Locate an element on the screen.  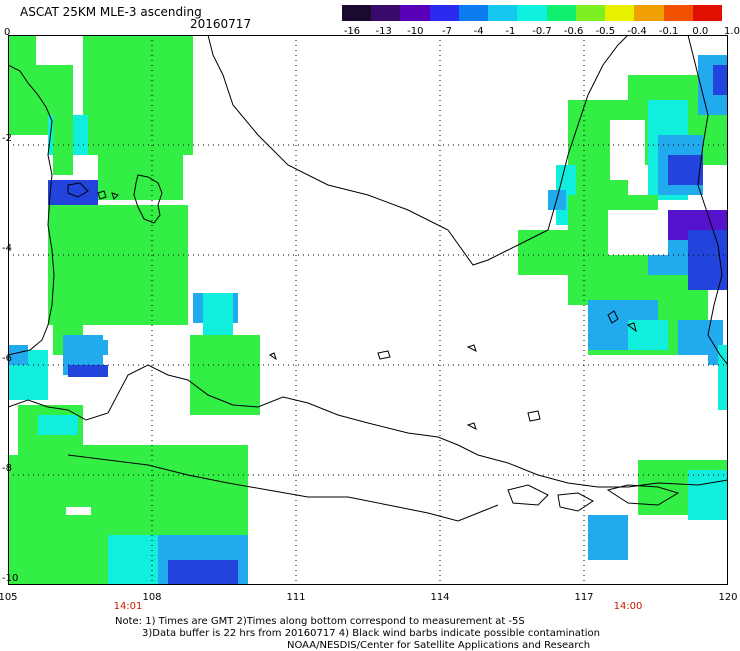
colorbar-label: -4 is located at coordinates (478, 31).